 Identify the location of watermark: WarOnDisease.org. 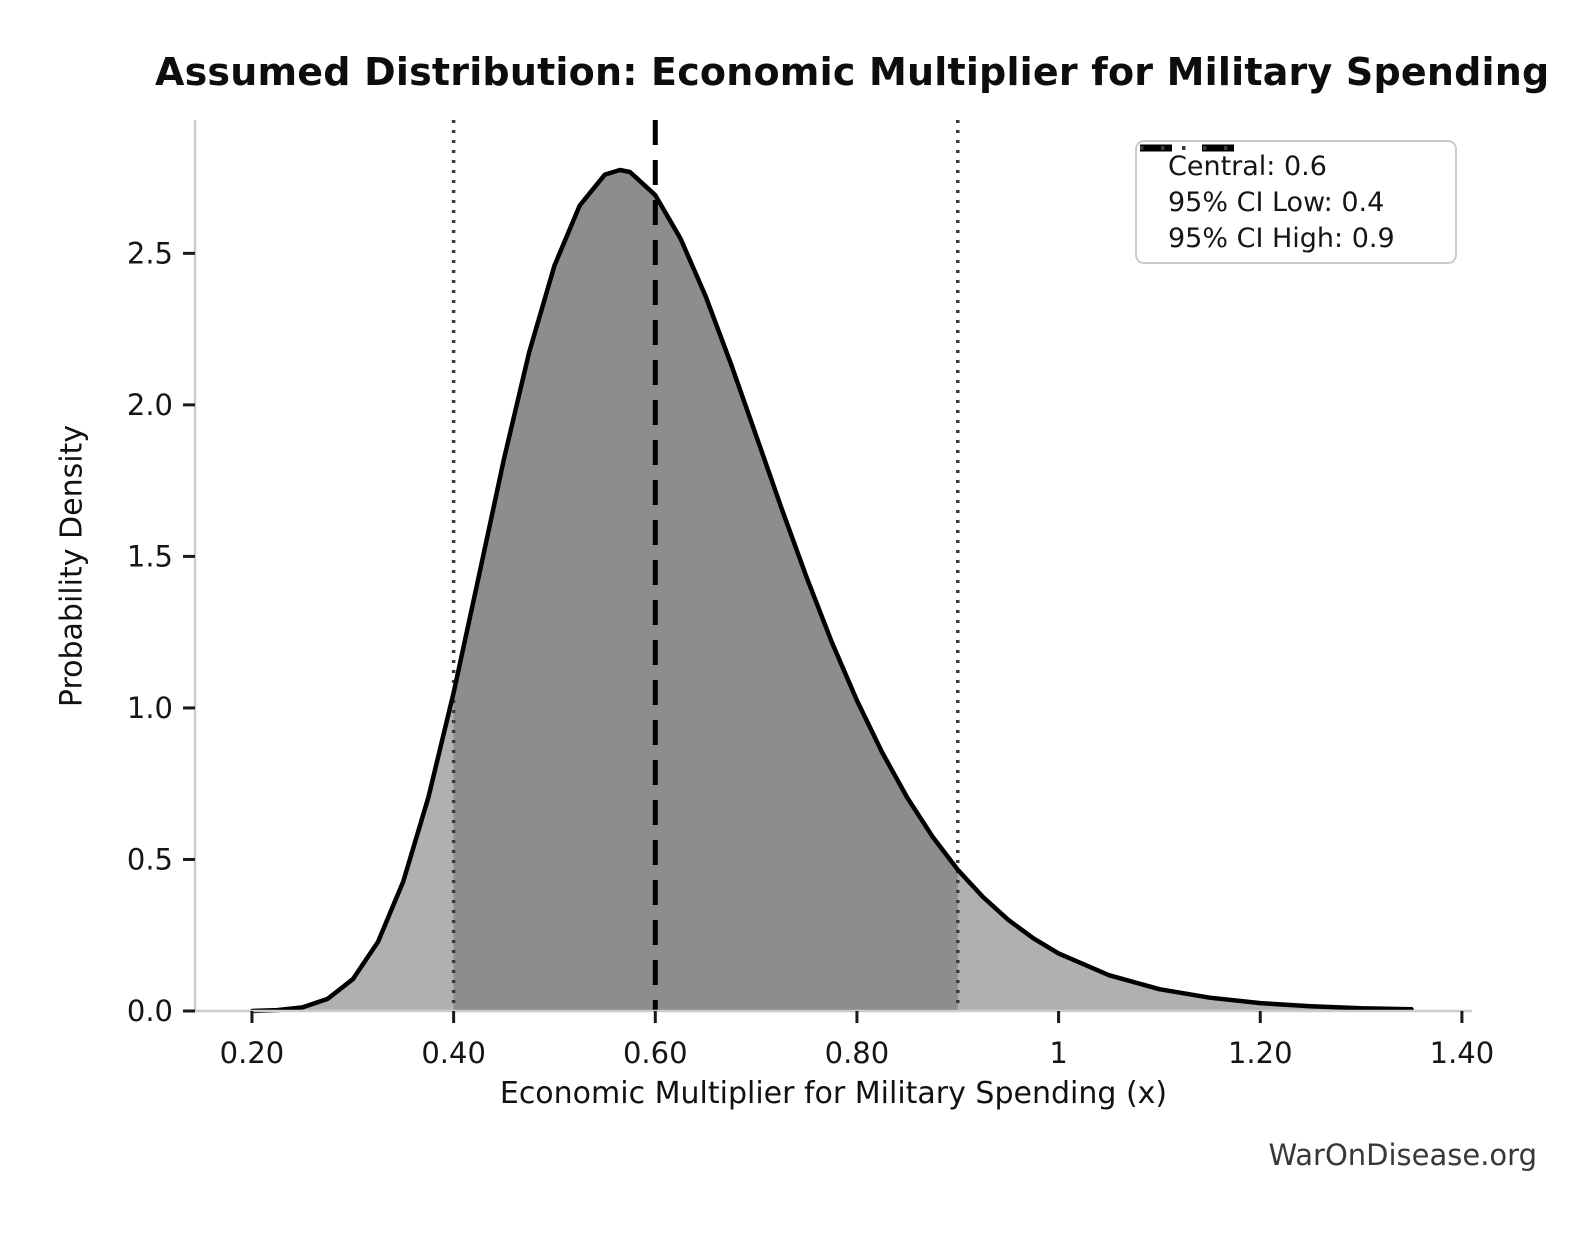
(1402, 1155).